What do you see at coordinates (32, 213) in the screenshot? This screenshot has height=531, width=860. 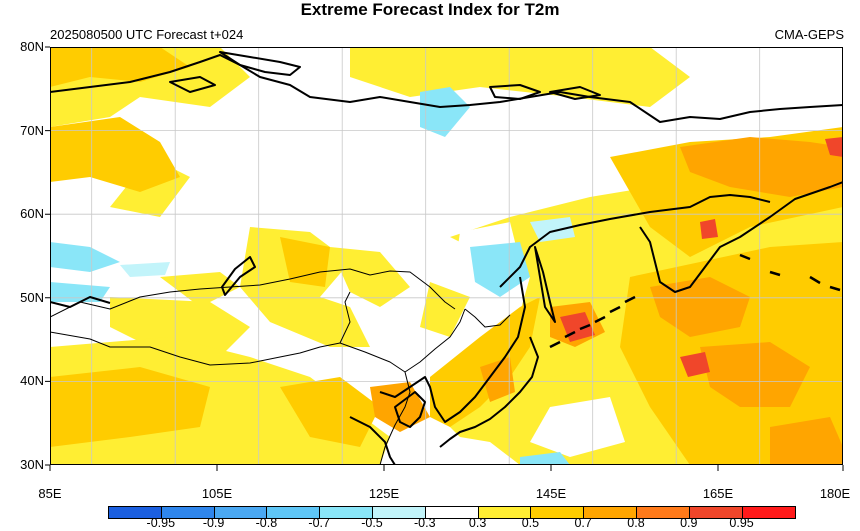 I see `lat-label-60n: 60N` at bounding box center [32, 213].